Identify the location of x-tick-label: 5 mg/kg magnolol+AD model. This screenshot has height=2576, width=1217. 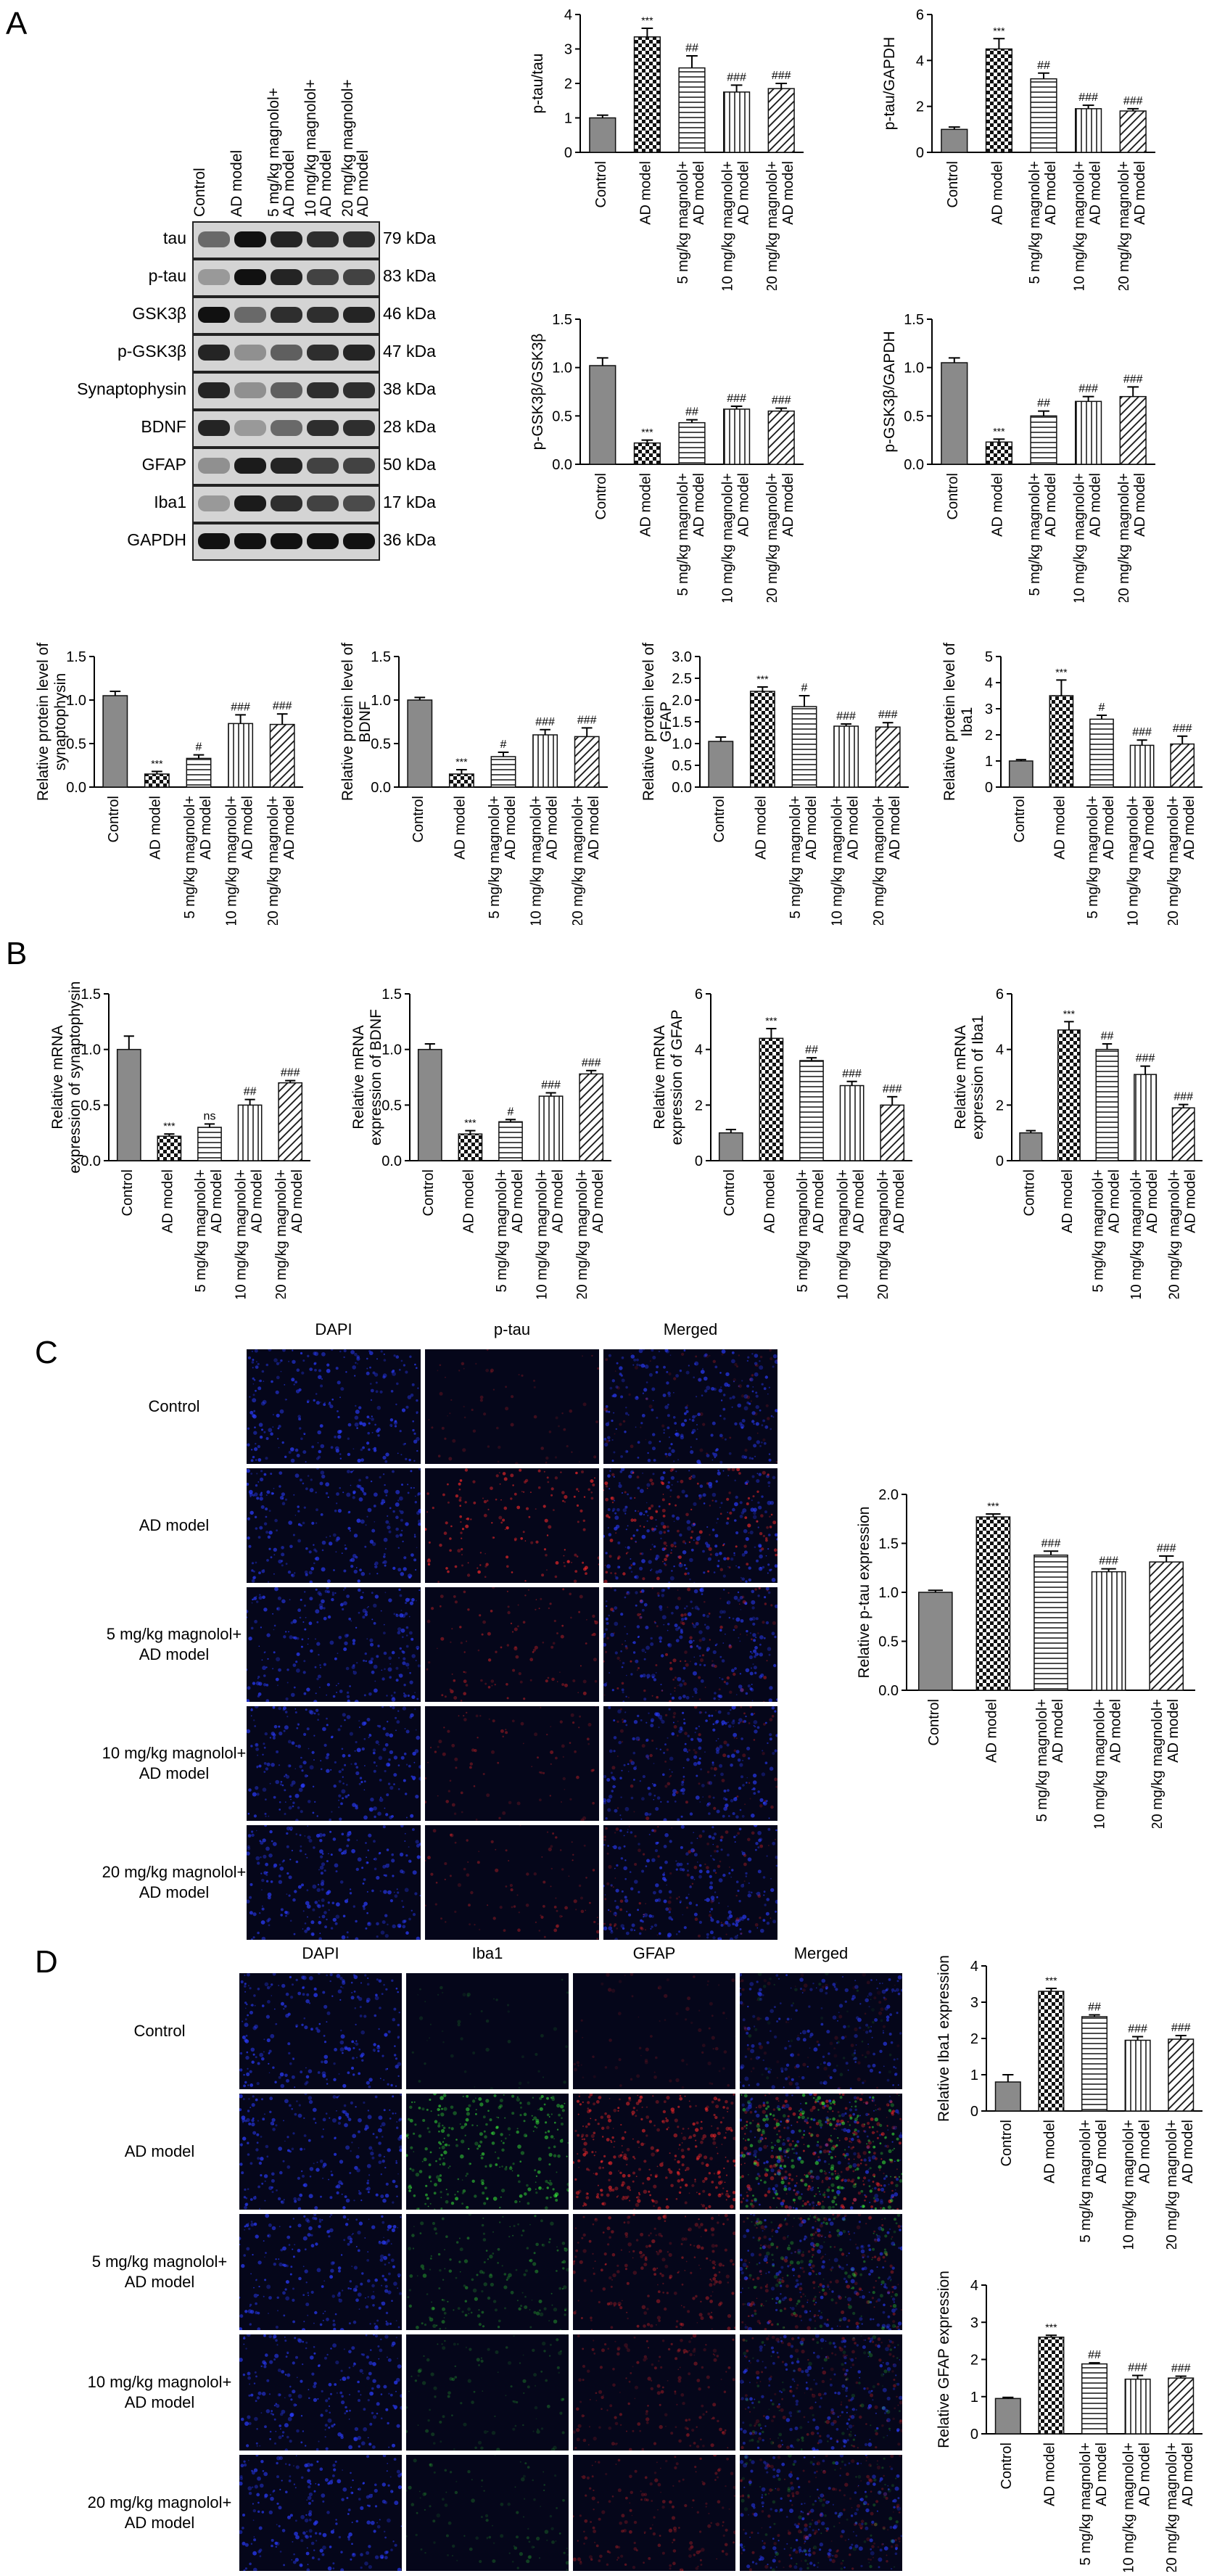
(510, 1231).